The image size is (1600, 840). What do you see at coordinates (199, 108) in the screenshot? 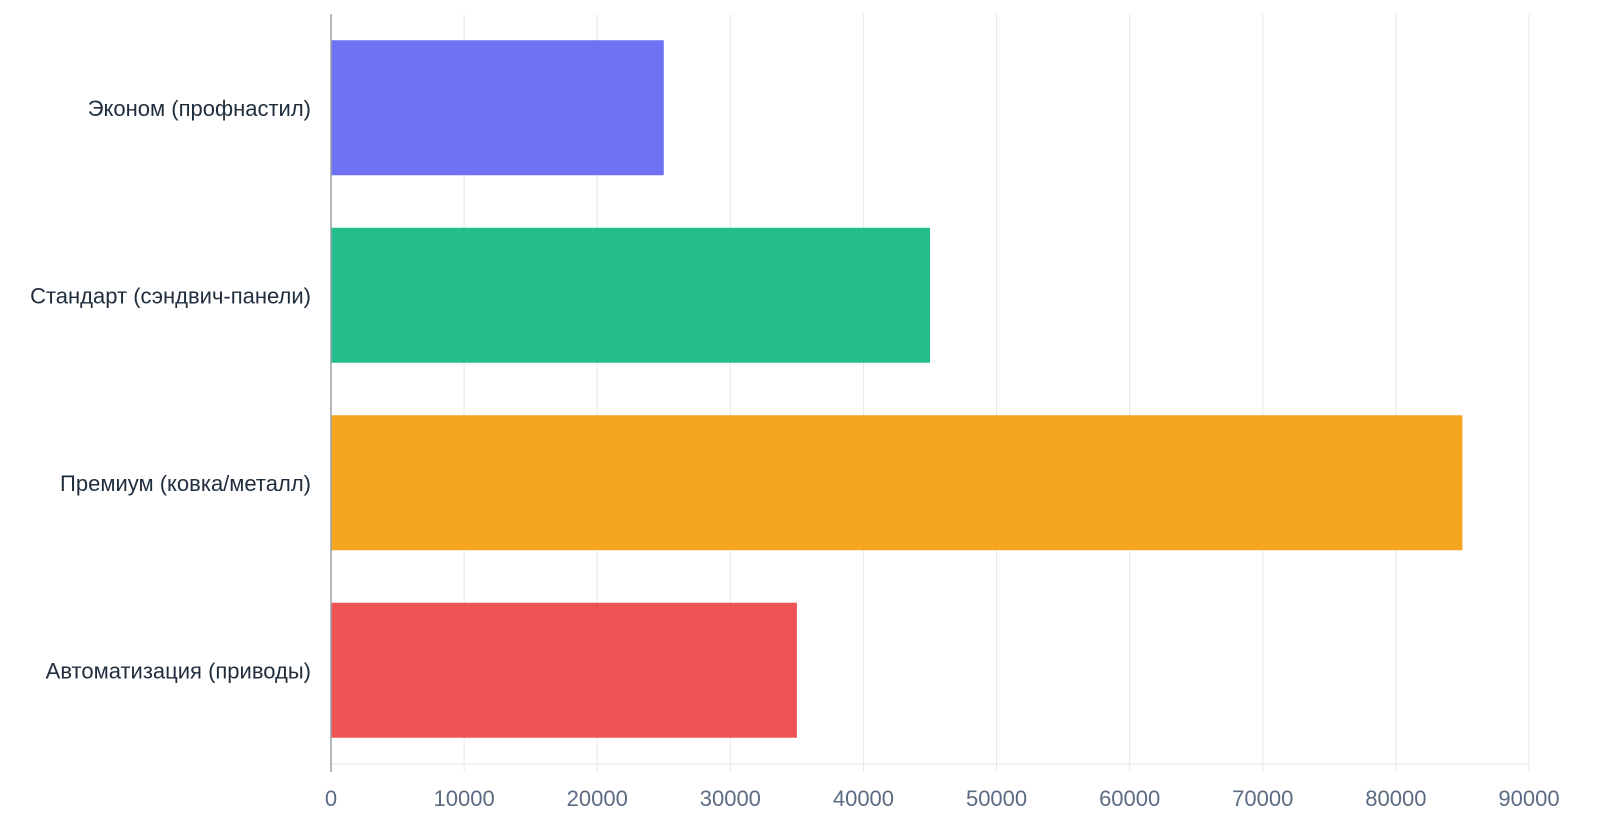
I see `category-label: Эконом (профнастил)` at bounding box center [199, 108].